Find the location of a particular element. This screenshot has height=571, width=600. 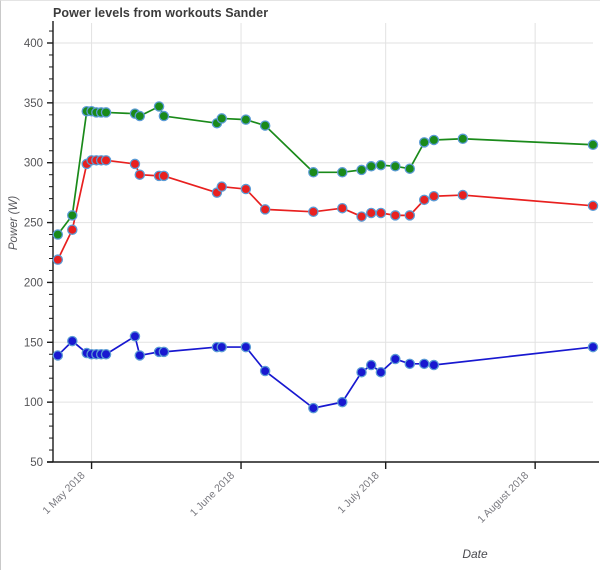

y-axis-ticks: 400 350 300 250 200 150 100 50 is located at coordinates (38, 249).